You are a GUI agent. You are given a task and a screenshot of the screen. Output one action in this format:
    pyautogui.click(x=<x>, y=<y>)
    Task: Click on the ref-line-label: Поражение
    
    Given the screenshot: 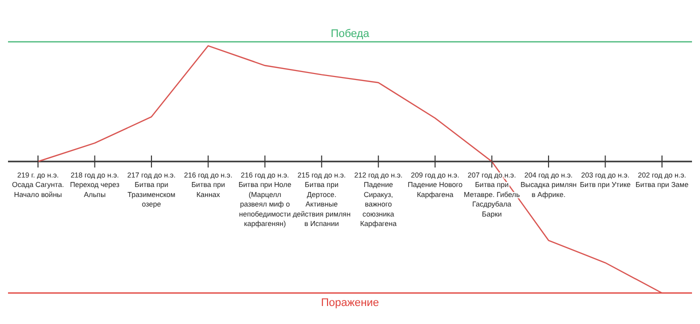 What is the action you would take?
    pyautogui.click(x=350, y=302)
    